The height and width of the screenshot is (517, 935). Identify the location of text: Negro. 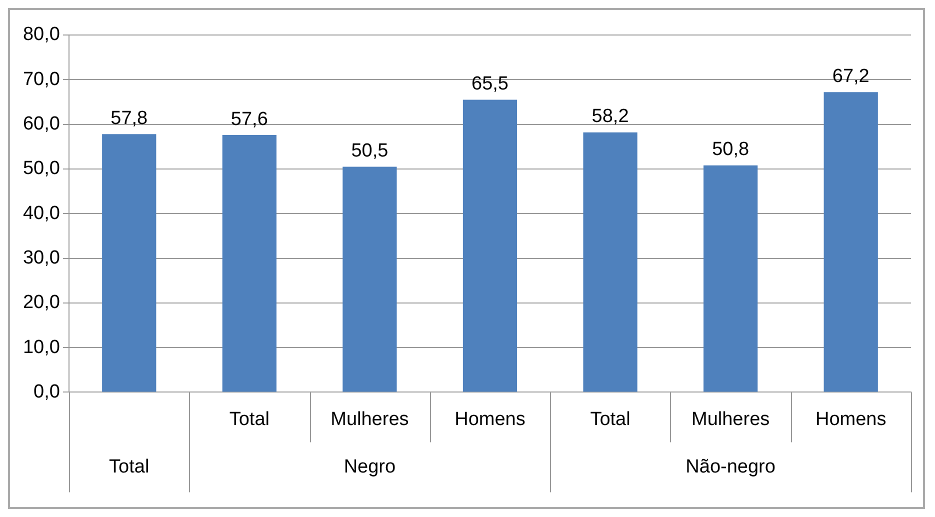
(370, 467).